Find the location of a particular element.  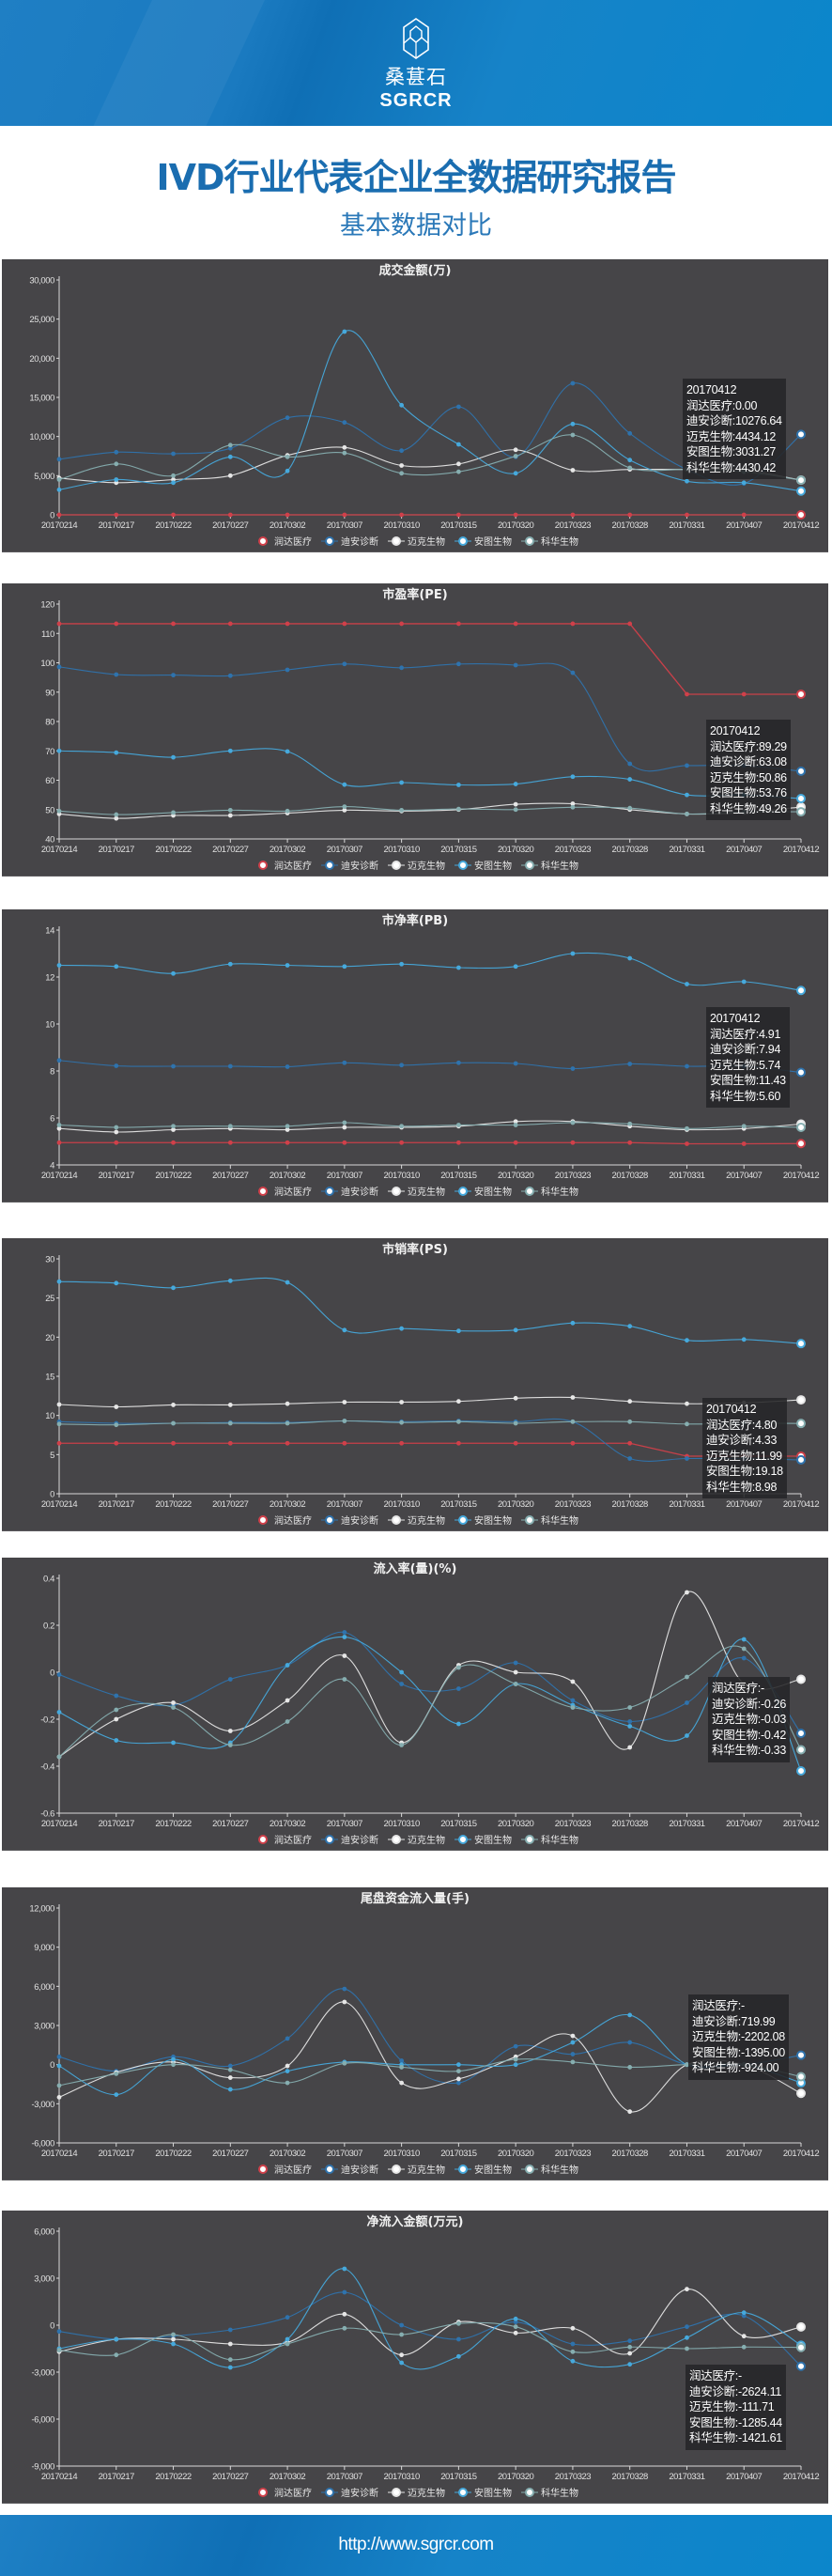

website-link: http://www.sgrcr.com is located at coordinates (416, 2545).